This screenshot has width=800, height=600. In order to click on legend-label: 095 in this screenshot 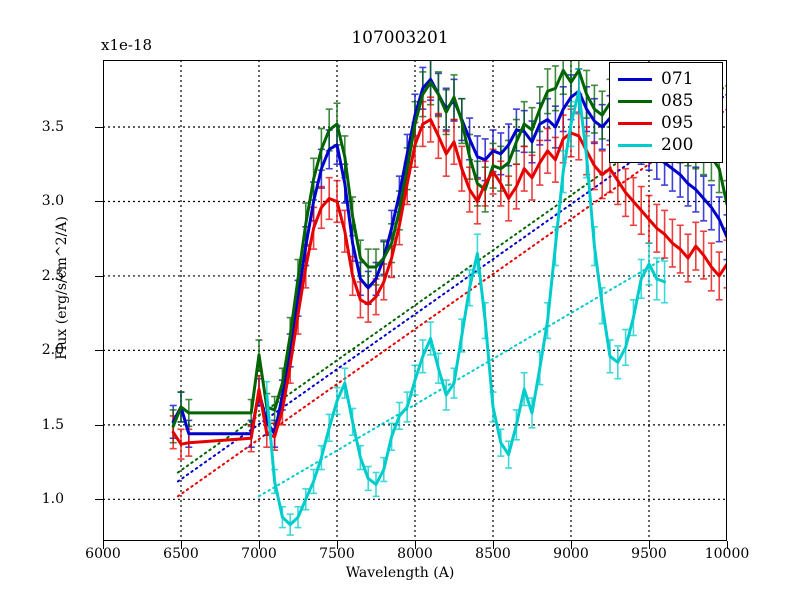, I will do `click(677, 122)`.